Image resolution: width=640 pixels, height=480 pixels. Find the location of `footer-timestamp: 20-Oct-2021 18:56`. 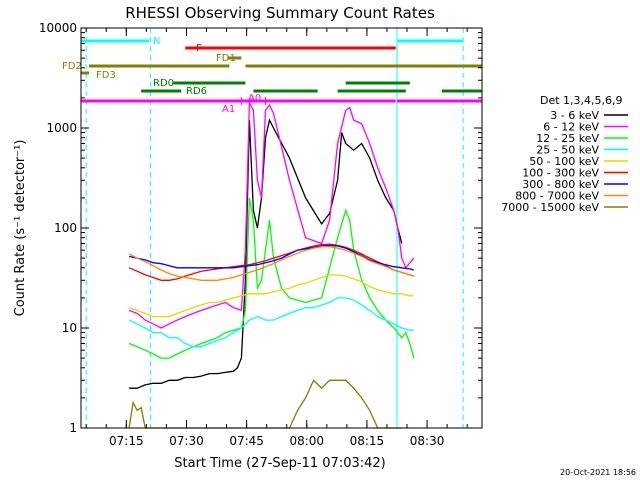

footer-timestamp: 20-Oct-2021 18:56 is located at coordinates (598, 472).